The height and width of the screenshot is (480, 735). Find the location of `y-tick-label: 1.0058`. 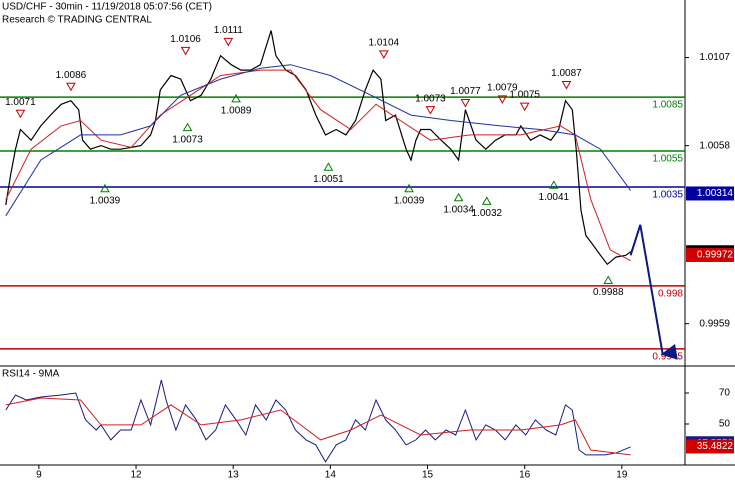

y-tick-label: 1.0058 is located at coordinates (714, 145).